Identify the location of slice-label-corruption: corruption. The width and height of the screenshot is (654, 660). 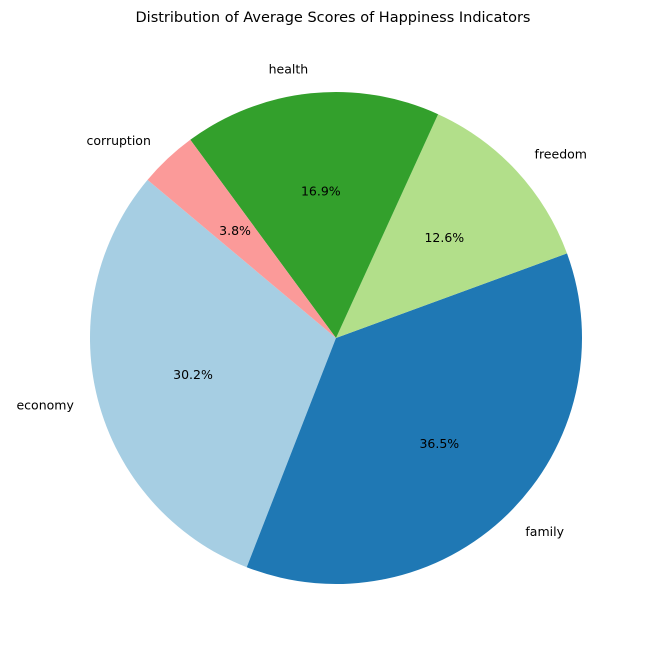
(119, 140).